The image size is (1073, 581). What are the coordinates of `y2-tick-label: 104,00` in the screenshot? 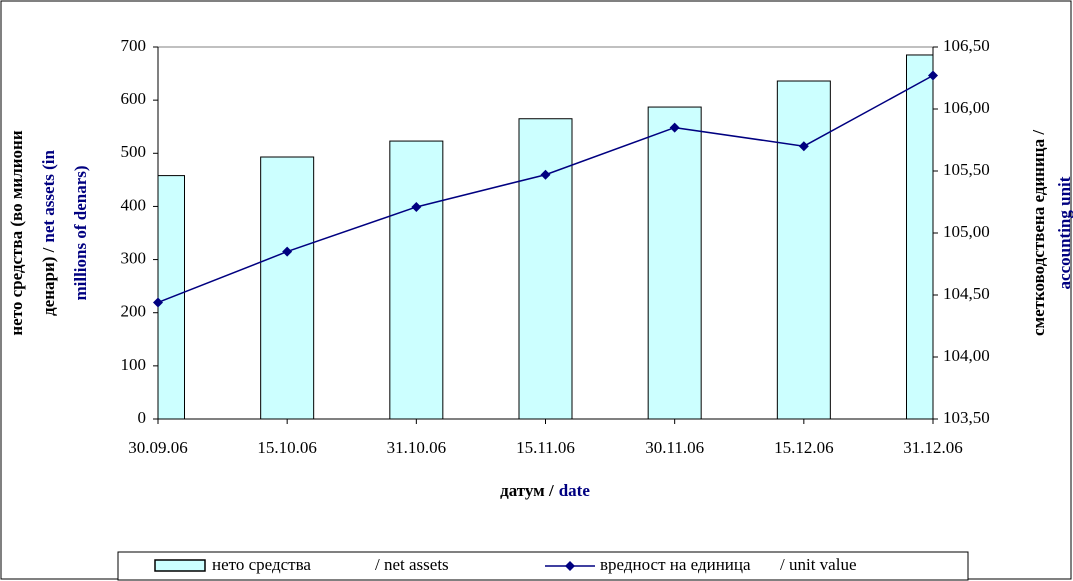 It's located at (966, 355).